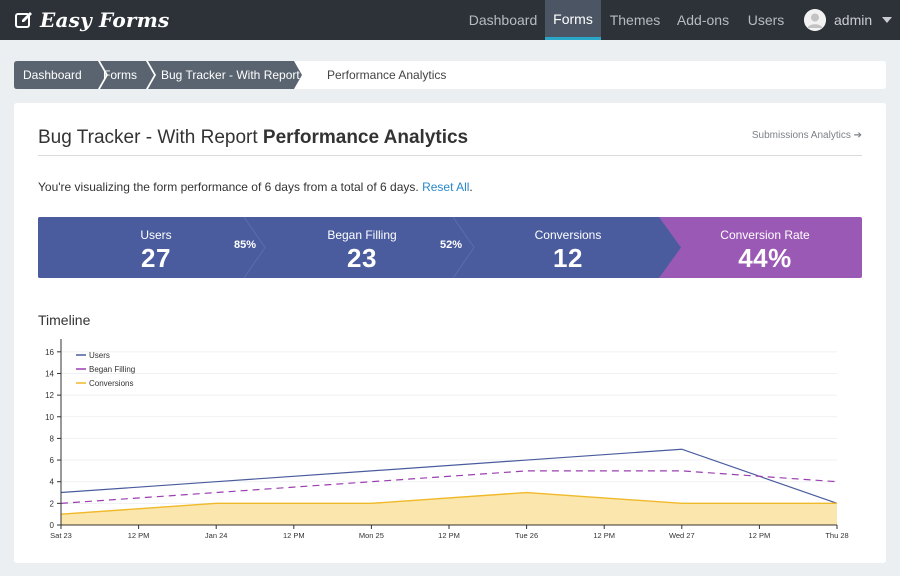  I want to click on funnel-background, so click(450, 247).